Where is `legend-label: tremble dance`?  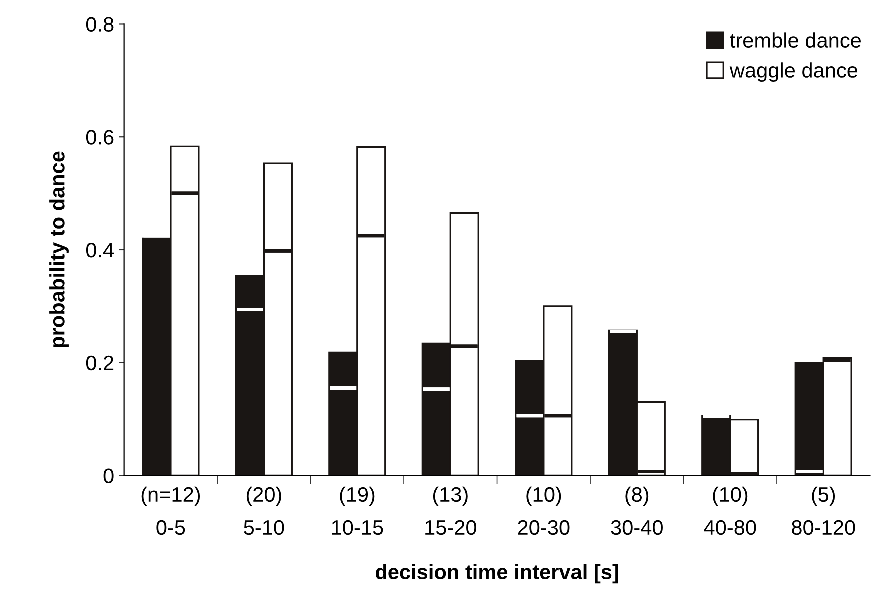
legend-label: tremble dance is located at coordinates (795, 40).